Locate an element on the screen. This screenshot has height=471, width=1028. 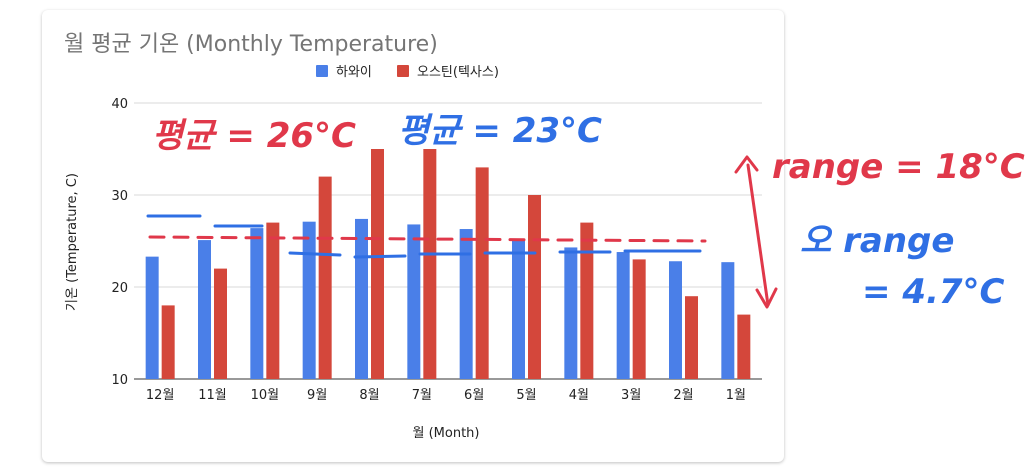
legend-label-hawaii: 하와이 is located at coordinates (354, 72).